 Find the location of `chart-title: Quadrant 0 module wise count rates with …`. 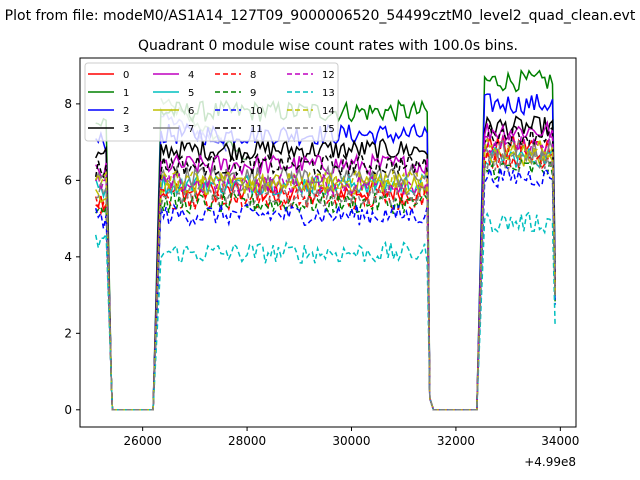

chart-title: Quadrant 0 module wise count rates with … is located at coordinates (328, 46).